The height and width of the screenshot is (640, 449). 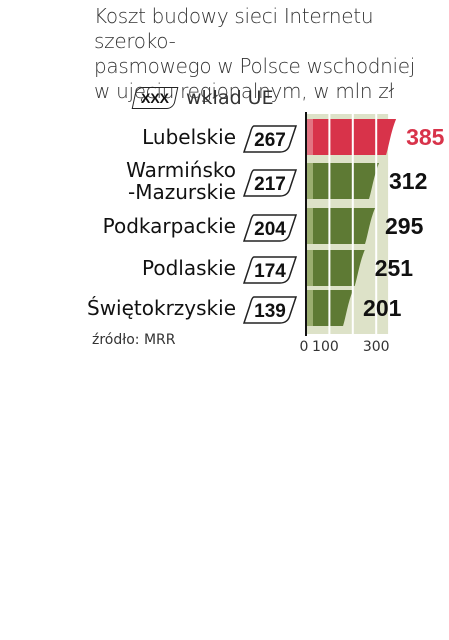 I want to click on category-label: Lubelskie, so click(x=189, y=137).